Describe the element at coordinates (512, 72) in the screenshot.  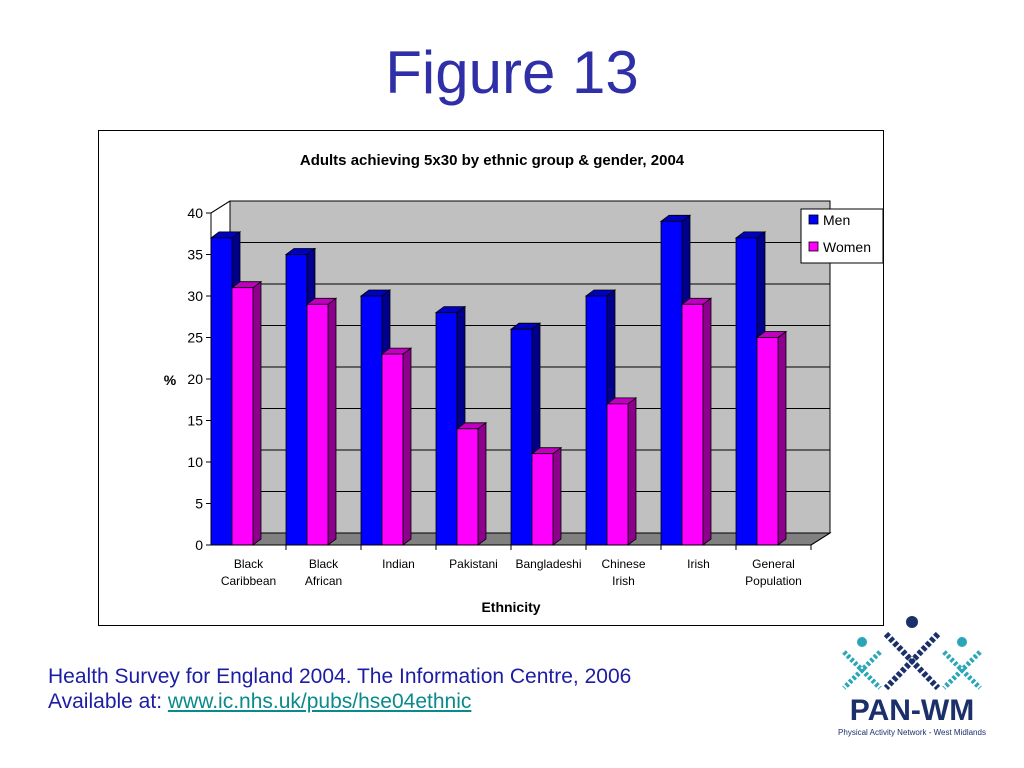
I see `slide-title: Figure 13` at that location.